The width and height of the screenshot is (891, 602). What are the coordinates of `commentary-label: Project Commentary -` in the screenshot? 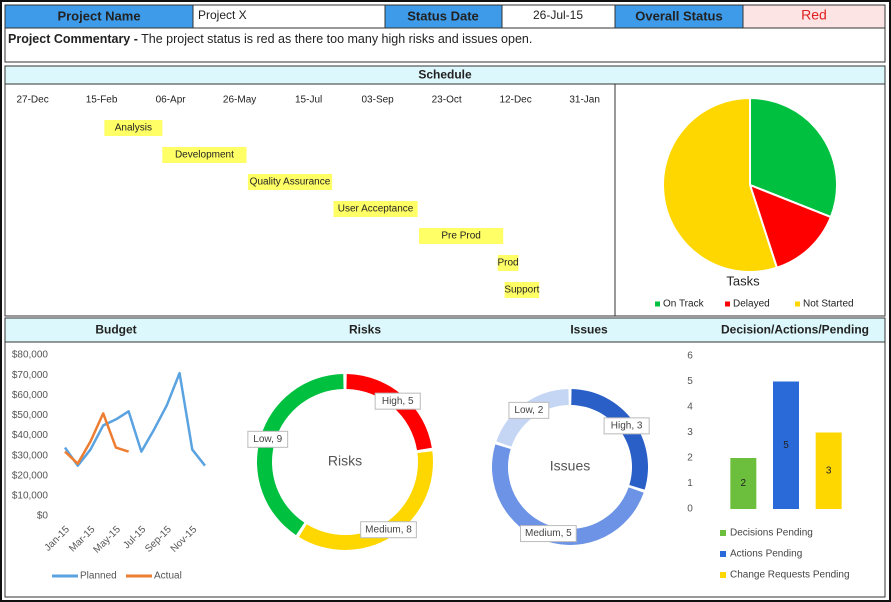 It's located at (73, 39).